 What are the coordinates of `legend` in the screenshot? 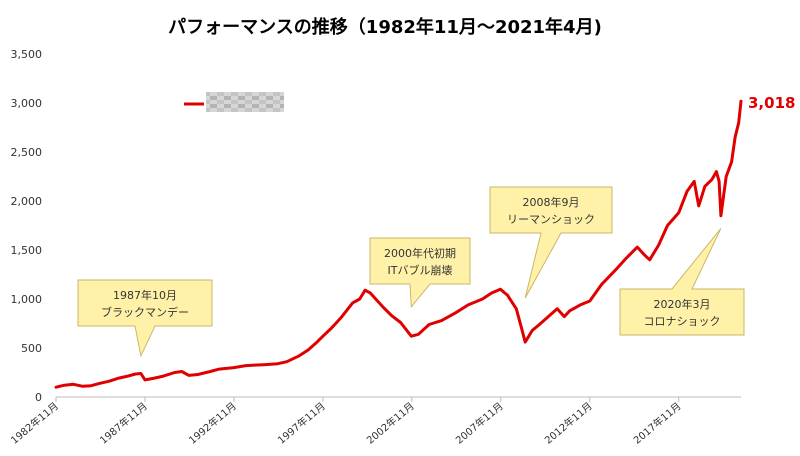 It's located at (234, 102).